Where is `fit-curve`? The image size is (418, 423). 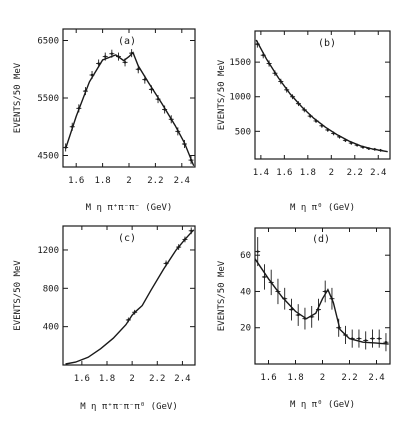 fit-curve is located at coordinates (130, 297).